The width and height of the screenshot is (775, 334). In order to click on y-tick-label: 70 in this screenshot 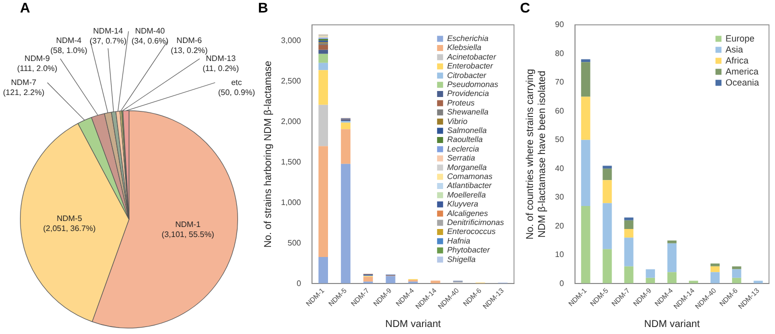, I will do `click(559, 82)`.